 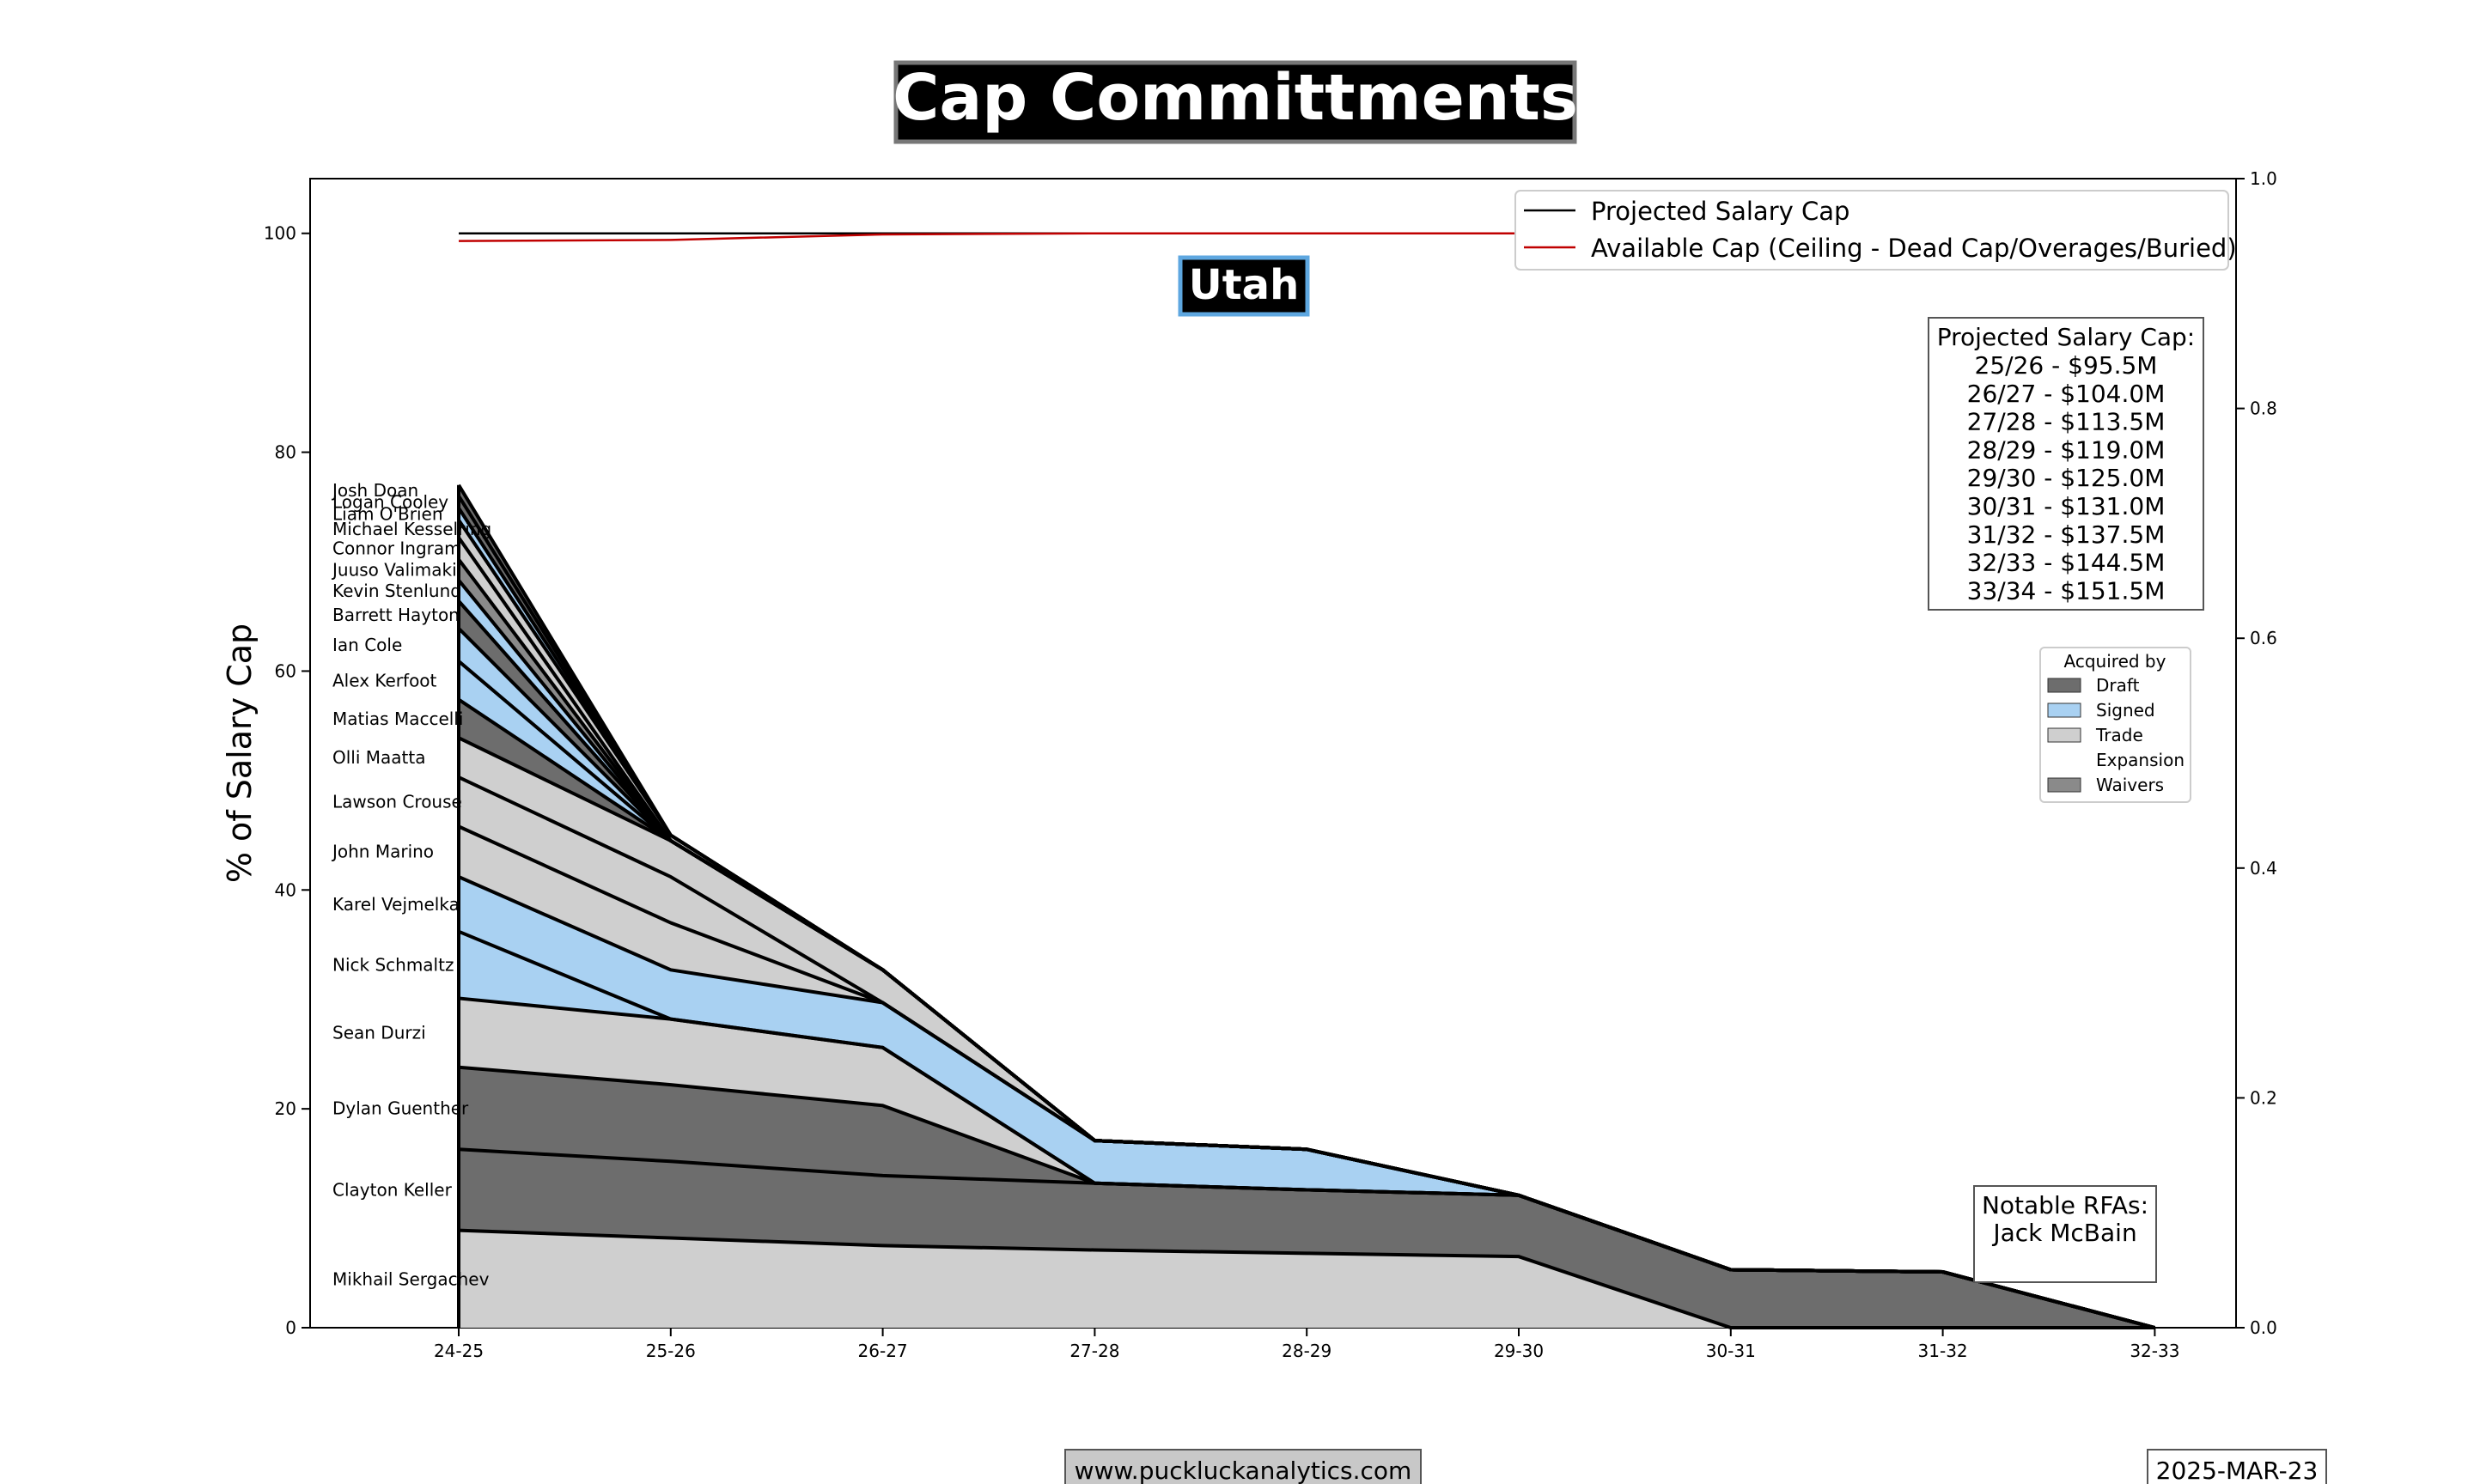 I want to click on player-label: Logan Cooley, so click(x=390, y=502).